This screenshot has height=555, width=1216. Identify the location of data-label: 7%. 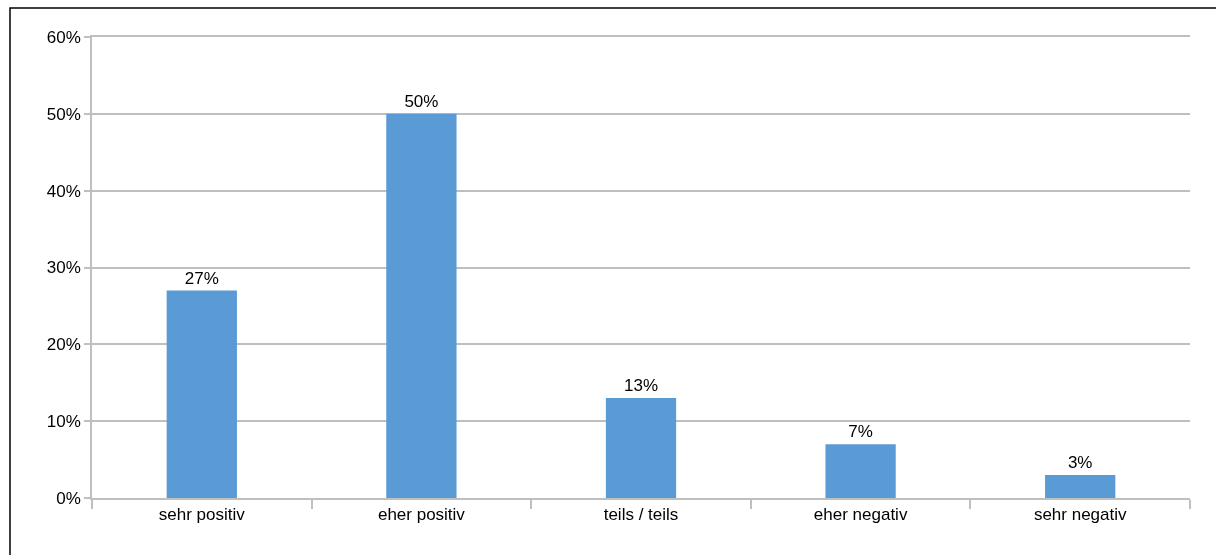
(860, 432).